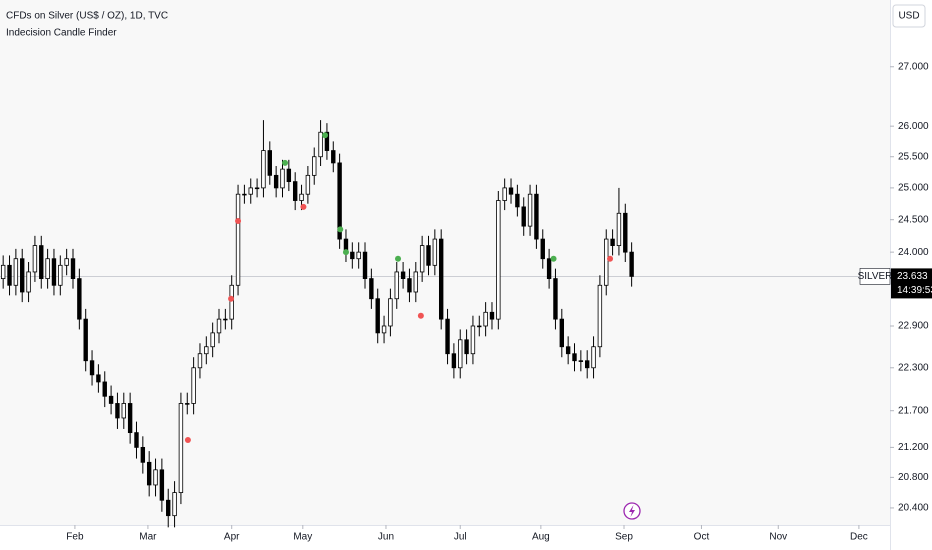  What do you see at coordinates (702, 537) in the screenshot?
I see `x-tick-label: Oct` at bounding box center [702, 537].